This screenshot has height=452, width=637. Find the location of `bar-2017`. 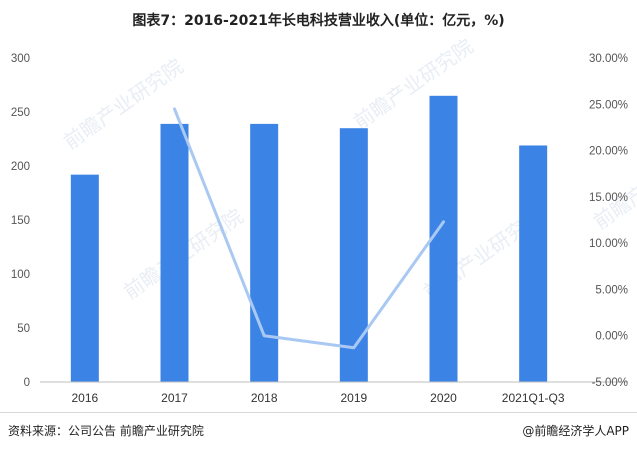

bar-2017 is located at coordinates (174, 252).